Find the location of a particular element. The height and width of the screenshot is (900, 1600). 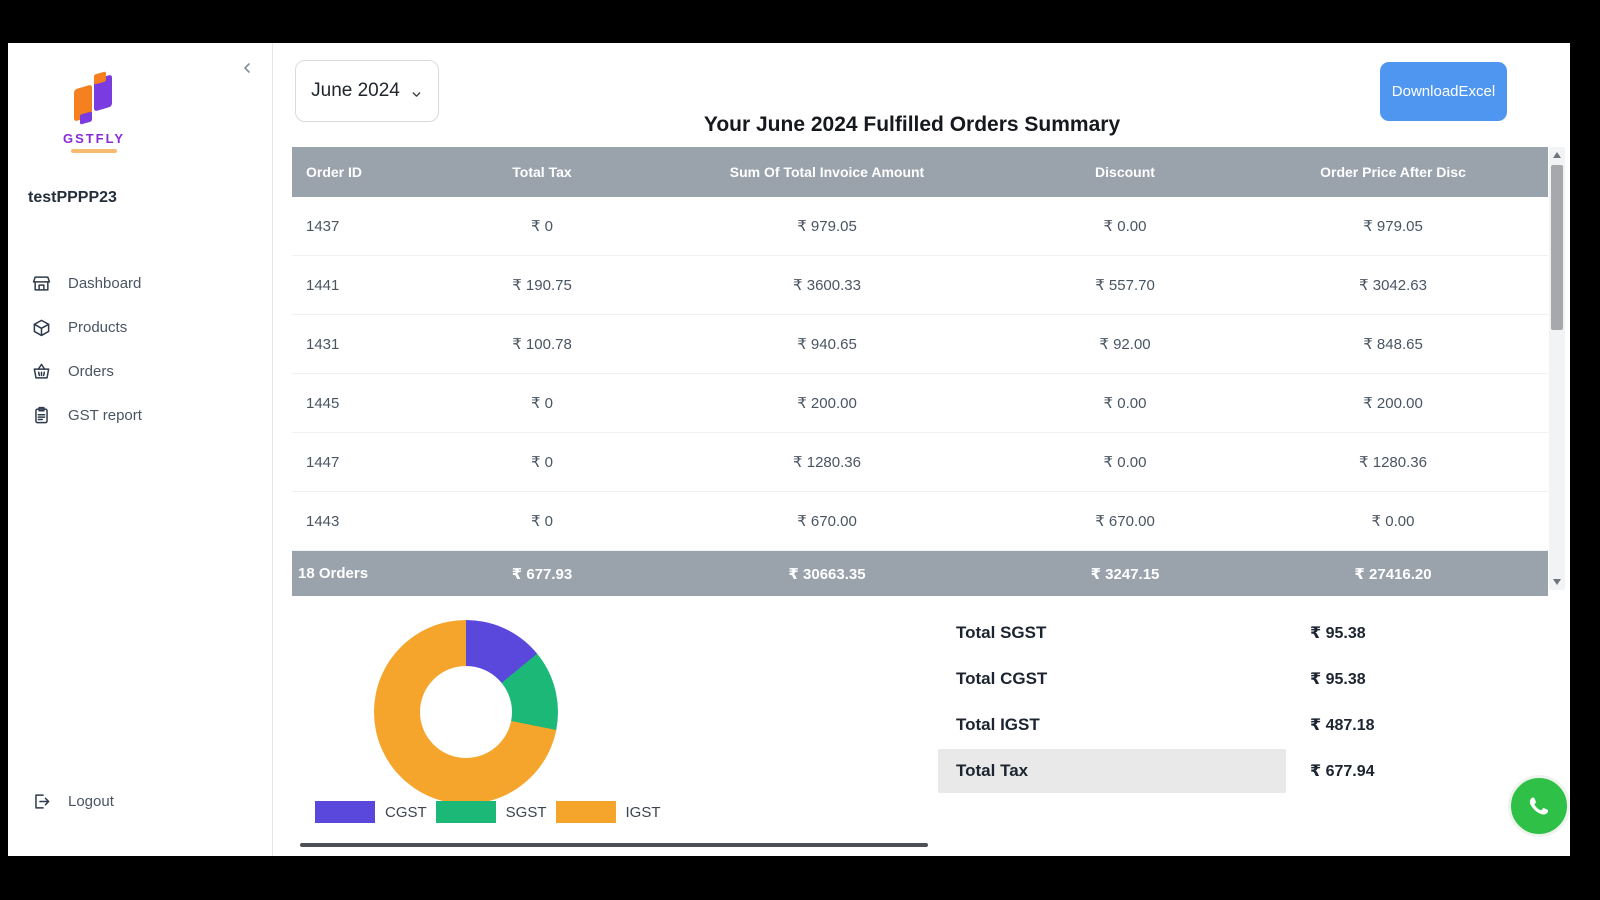

whatsapp-phone-icon is located at coordinates (1539, 806).